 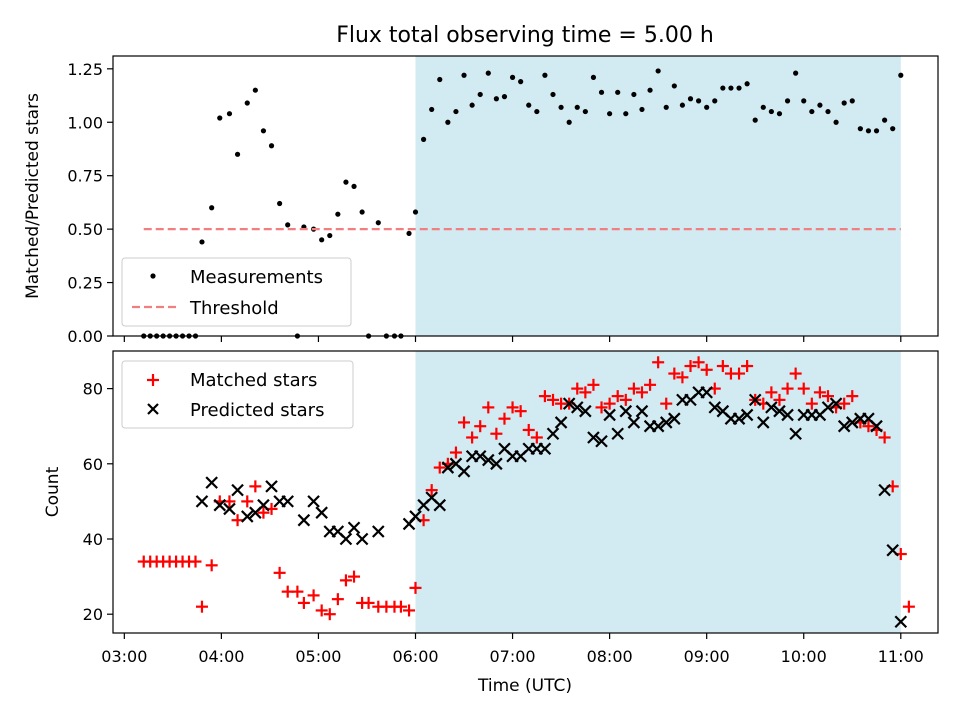 I want to click on bottom-xtick-label: 11:00, so click(x=901, y=656).